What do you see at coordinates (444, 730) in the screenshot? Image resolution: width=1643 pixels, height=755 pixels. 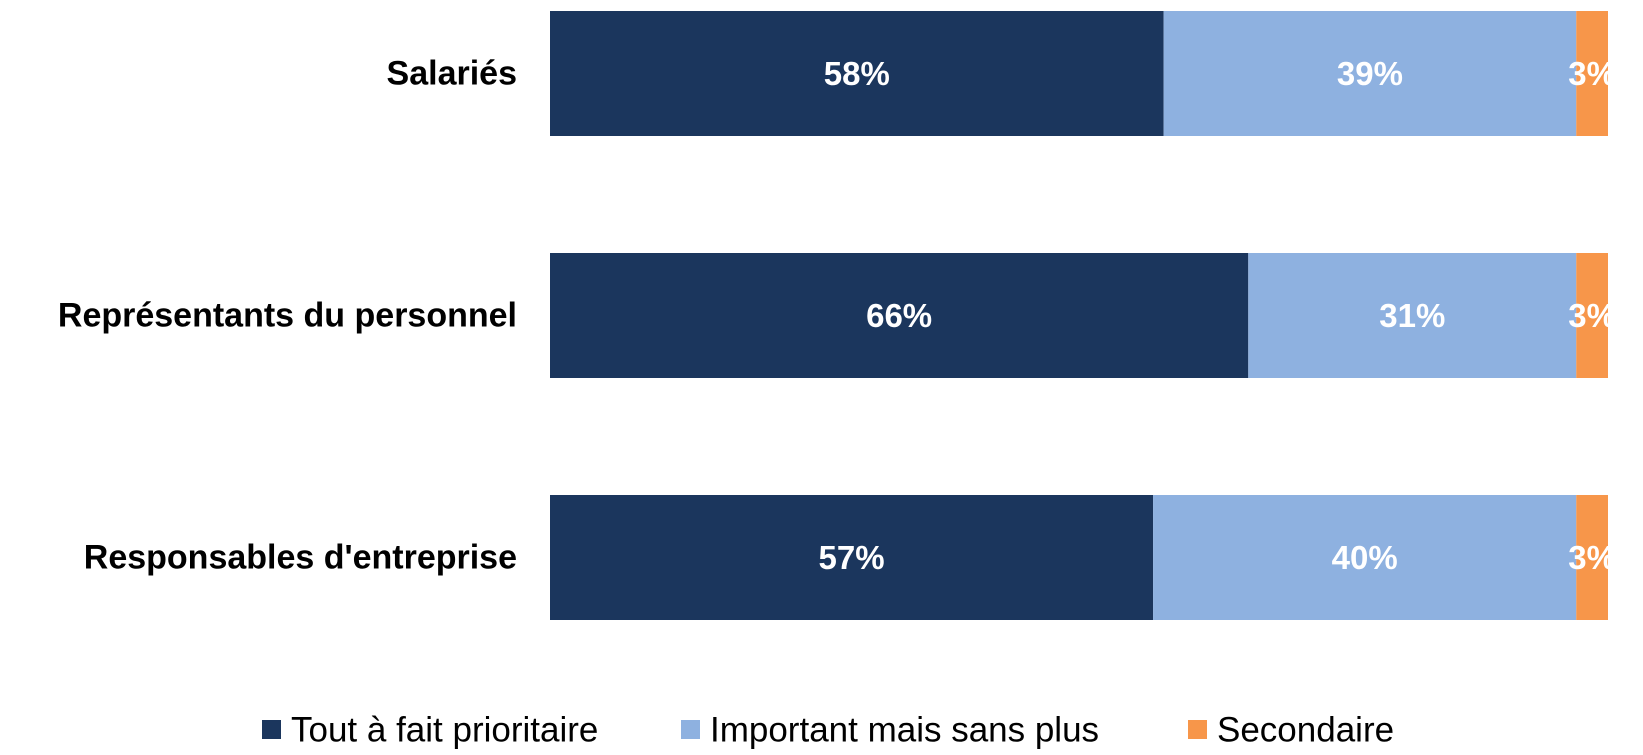 I see `legend-label-0: Tout à fait prioritaire` at bounding box center [444, 730].